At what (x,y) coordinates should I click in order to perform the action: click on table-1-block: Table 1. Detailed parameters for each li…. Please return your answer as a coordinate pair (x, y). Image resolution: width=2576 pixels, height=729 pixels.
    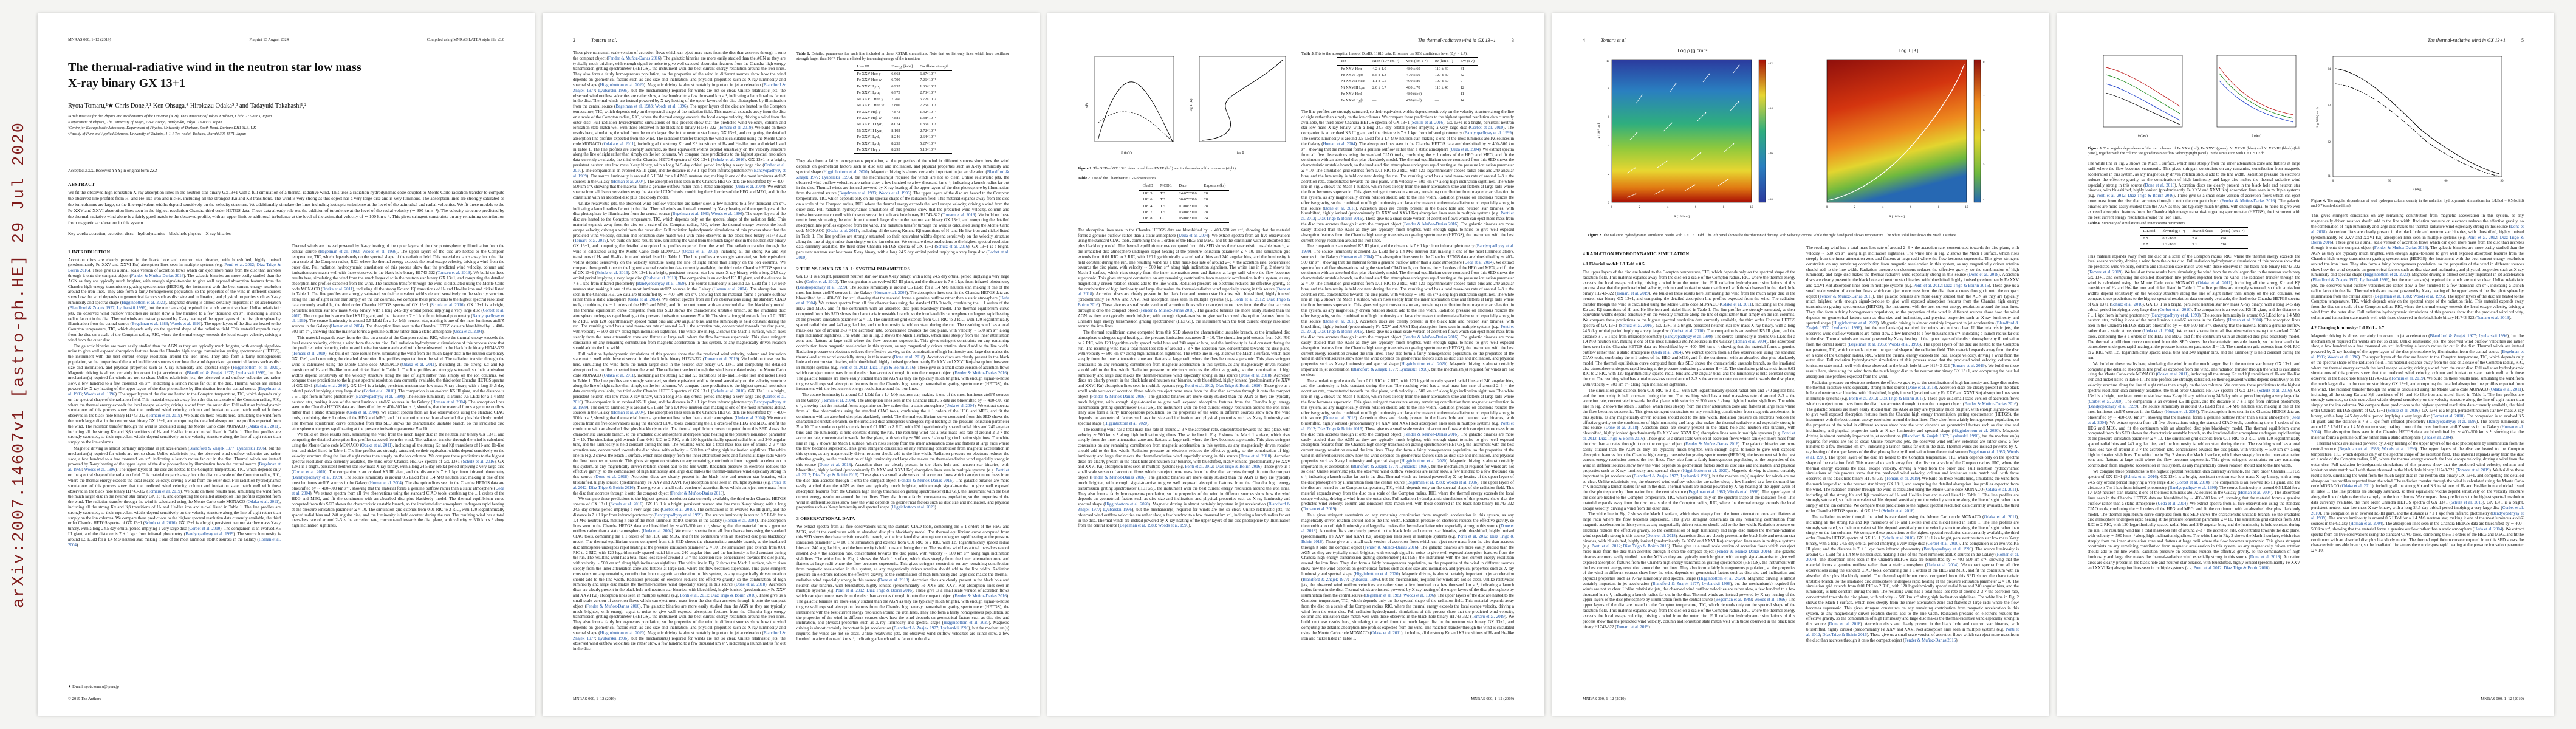
    Looking at the image, I should click on (902, 103).